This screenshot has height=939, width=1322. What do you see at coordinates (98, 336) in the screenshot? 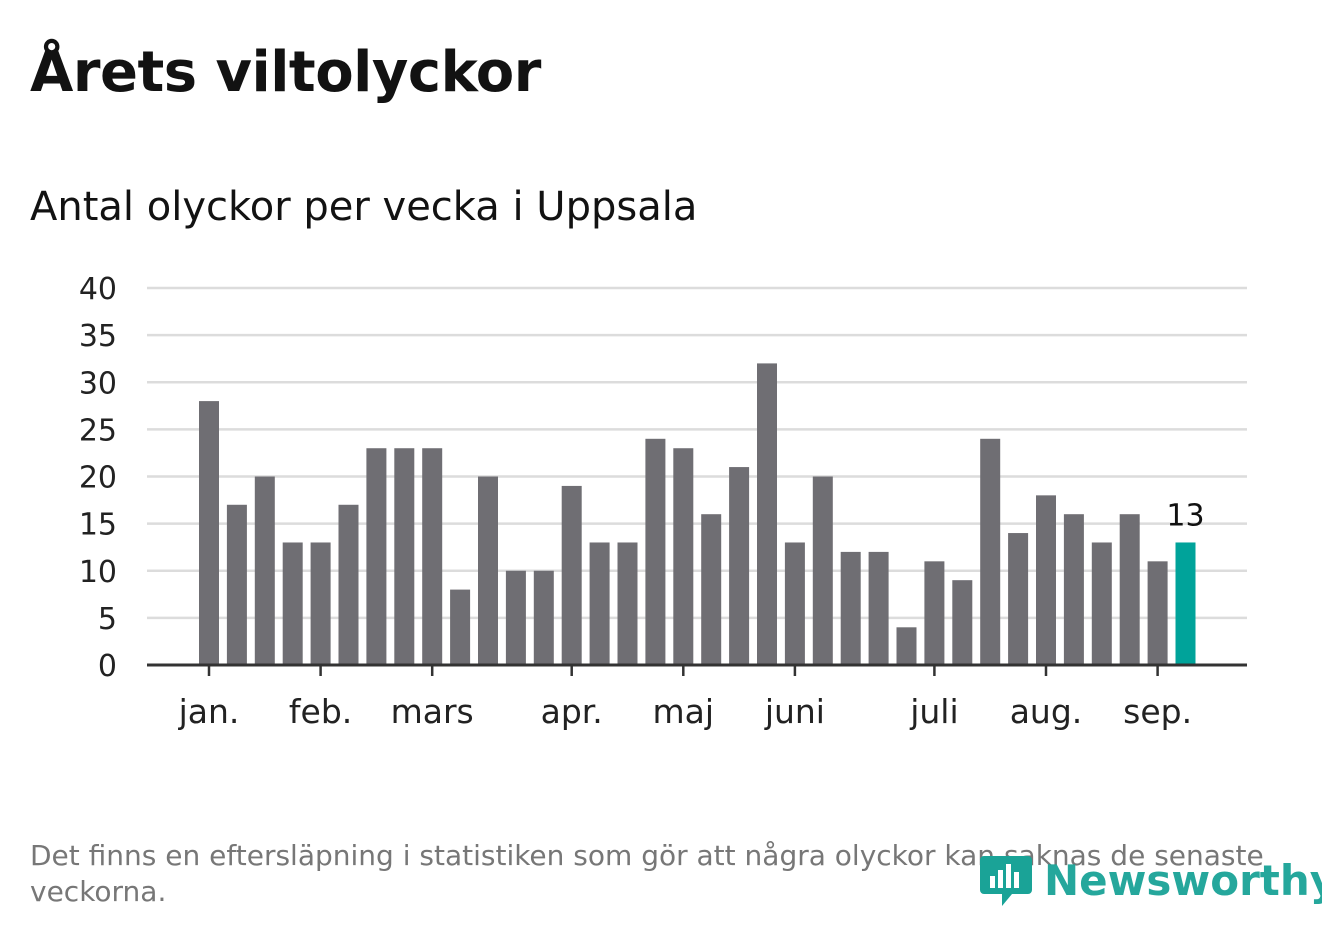
I see `y-tick-label: 35` at bounding box center [98, 336].